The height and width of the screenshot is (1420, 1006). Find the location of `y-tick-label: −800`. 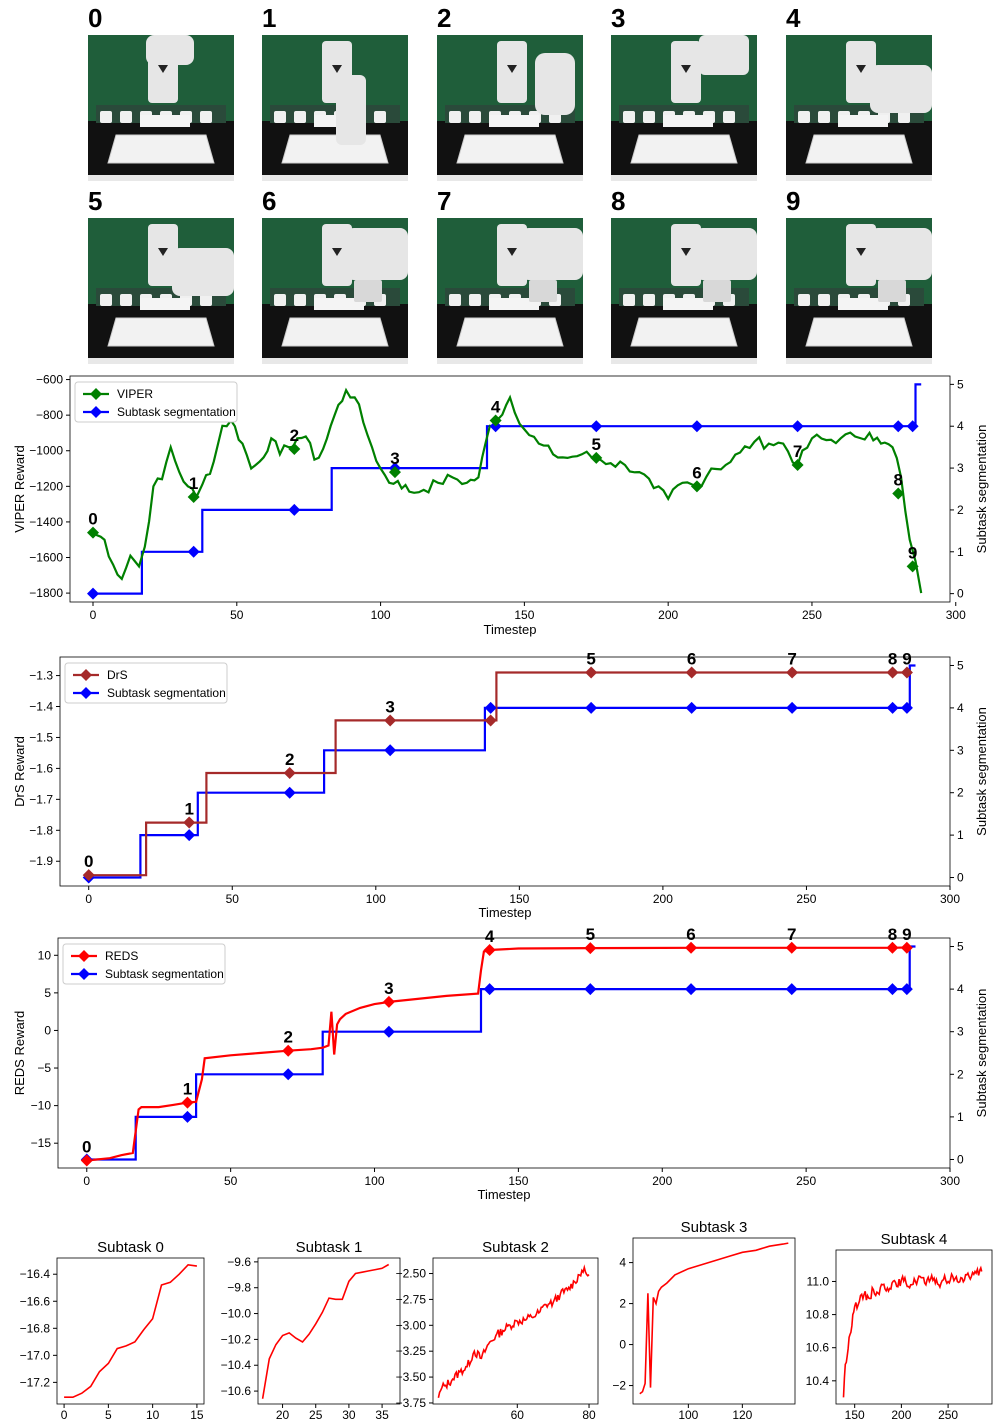

y-tick-label: −800 is located at coordinates (49, 415).